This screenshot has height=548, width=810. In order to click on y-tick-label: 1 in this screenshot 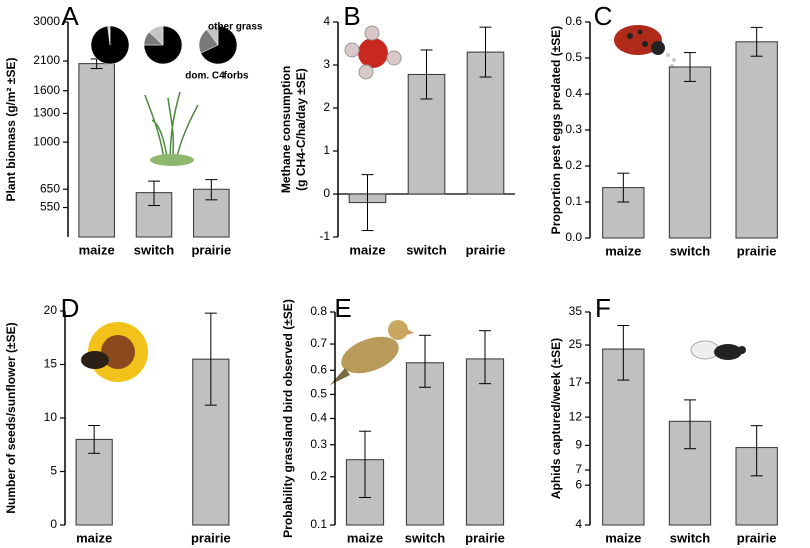, I will do `click(326, 150)`.